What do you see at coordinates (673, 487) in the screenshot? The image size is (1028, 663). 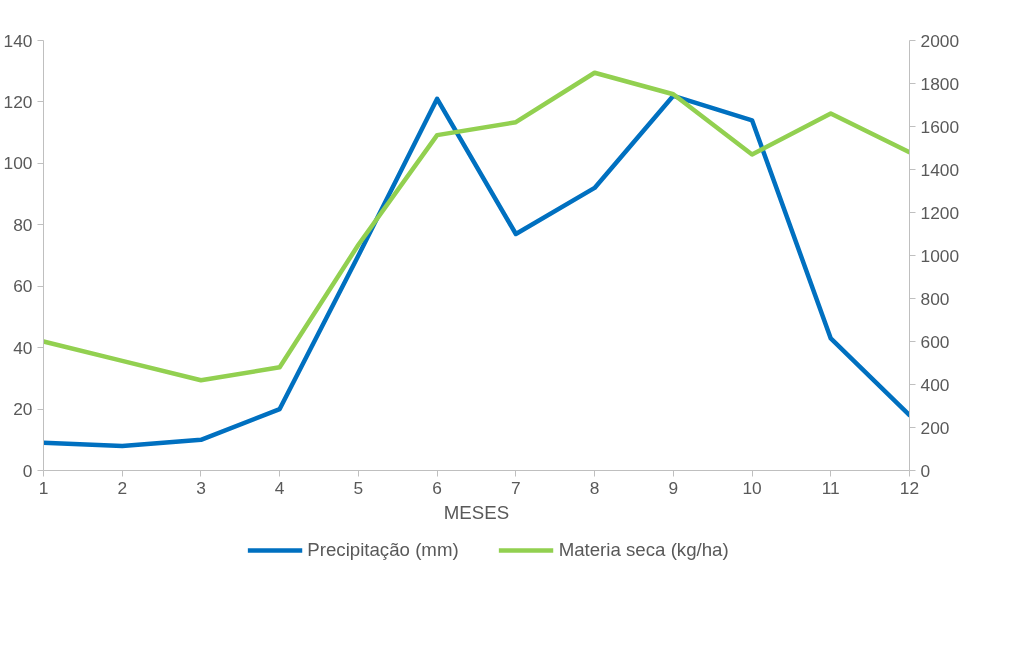 I see `x-tick-label: 9` at bounding box center [673, 487].